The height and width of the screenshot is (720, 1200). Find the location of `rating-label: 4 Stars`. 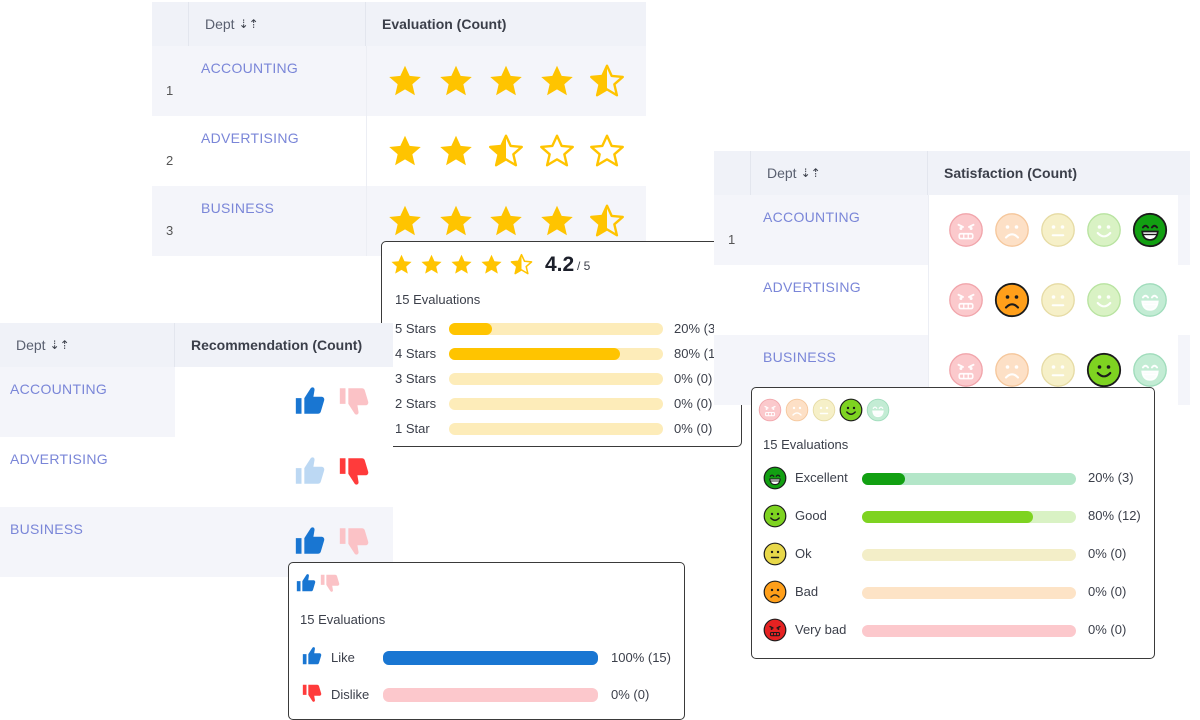

rating-label: 4 Stars is located at coordinates (416, 353).